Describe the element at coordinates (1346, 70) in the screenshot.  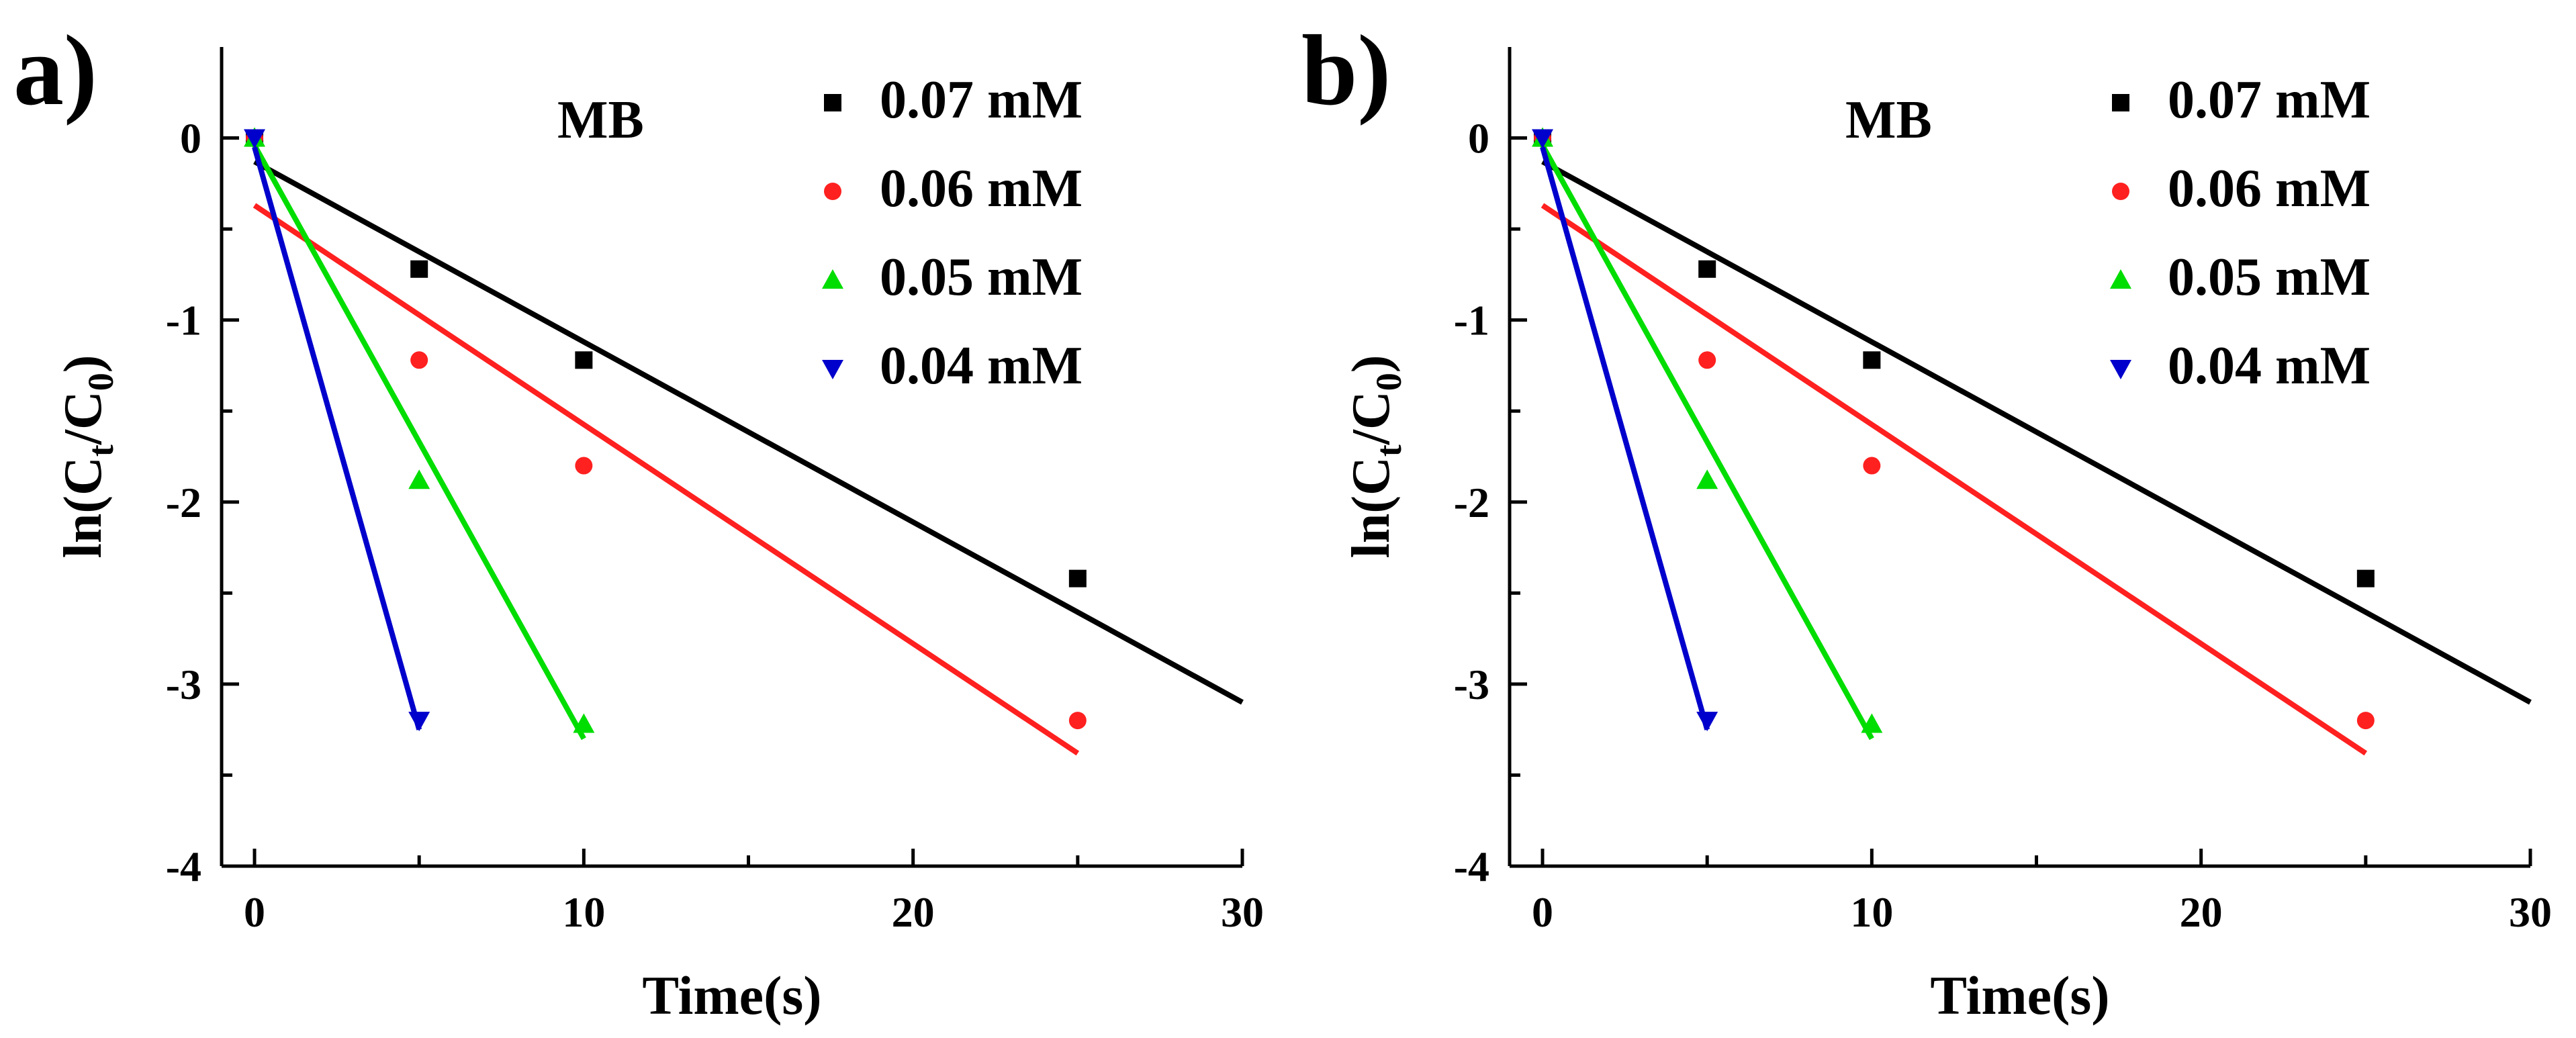
I see `panel-label: b)` at that location.